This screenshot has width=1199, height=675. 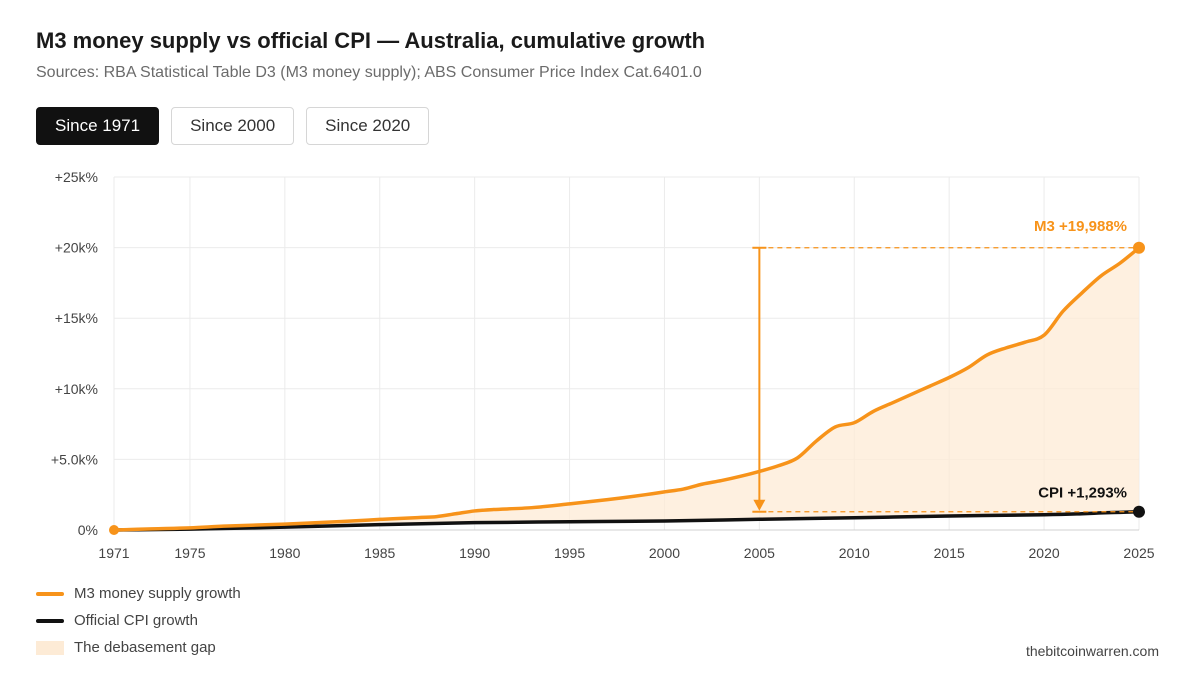 I want to click on legend-label-cpi: Official CPI growth, so click(x=136, y=620).